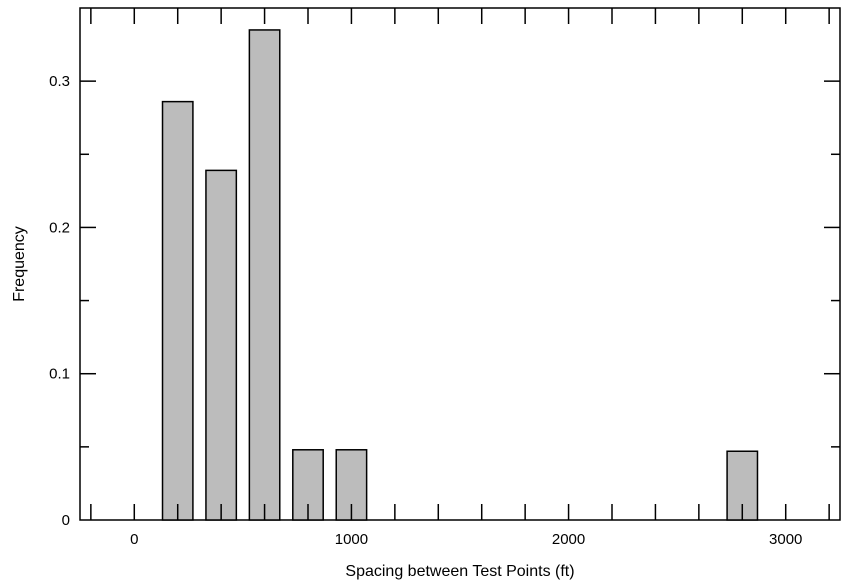 This screenshot has width=841, height=582. I want to click on y-tick-label: 0, so click(66, 520).